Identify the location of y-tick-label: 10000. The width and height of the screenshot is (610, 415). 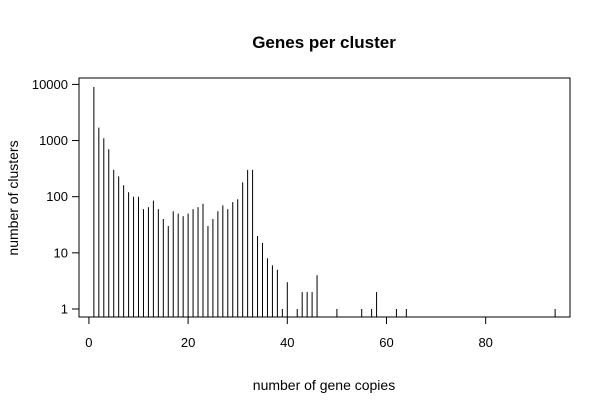
(50, 84).